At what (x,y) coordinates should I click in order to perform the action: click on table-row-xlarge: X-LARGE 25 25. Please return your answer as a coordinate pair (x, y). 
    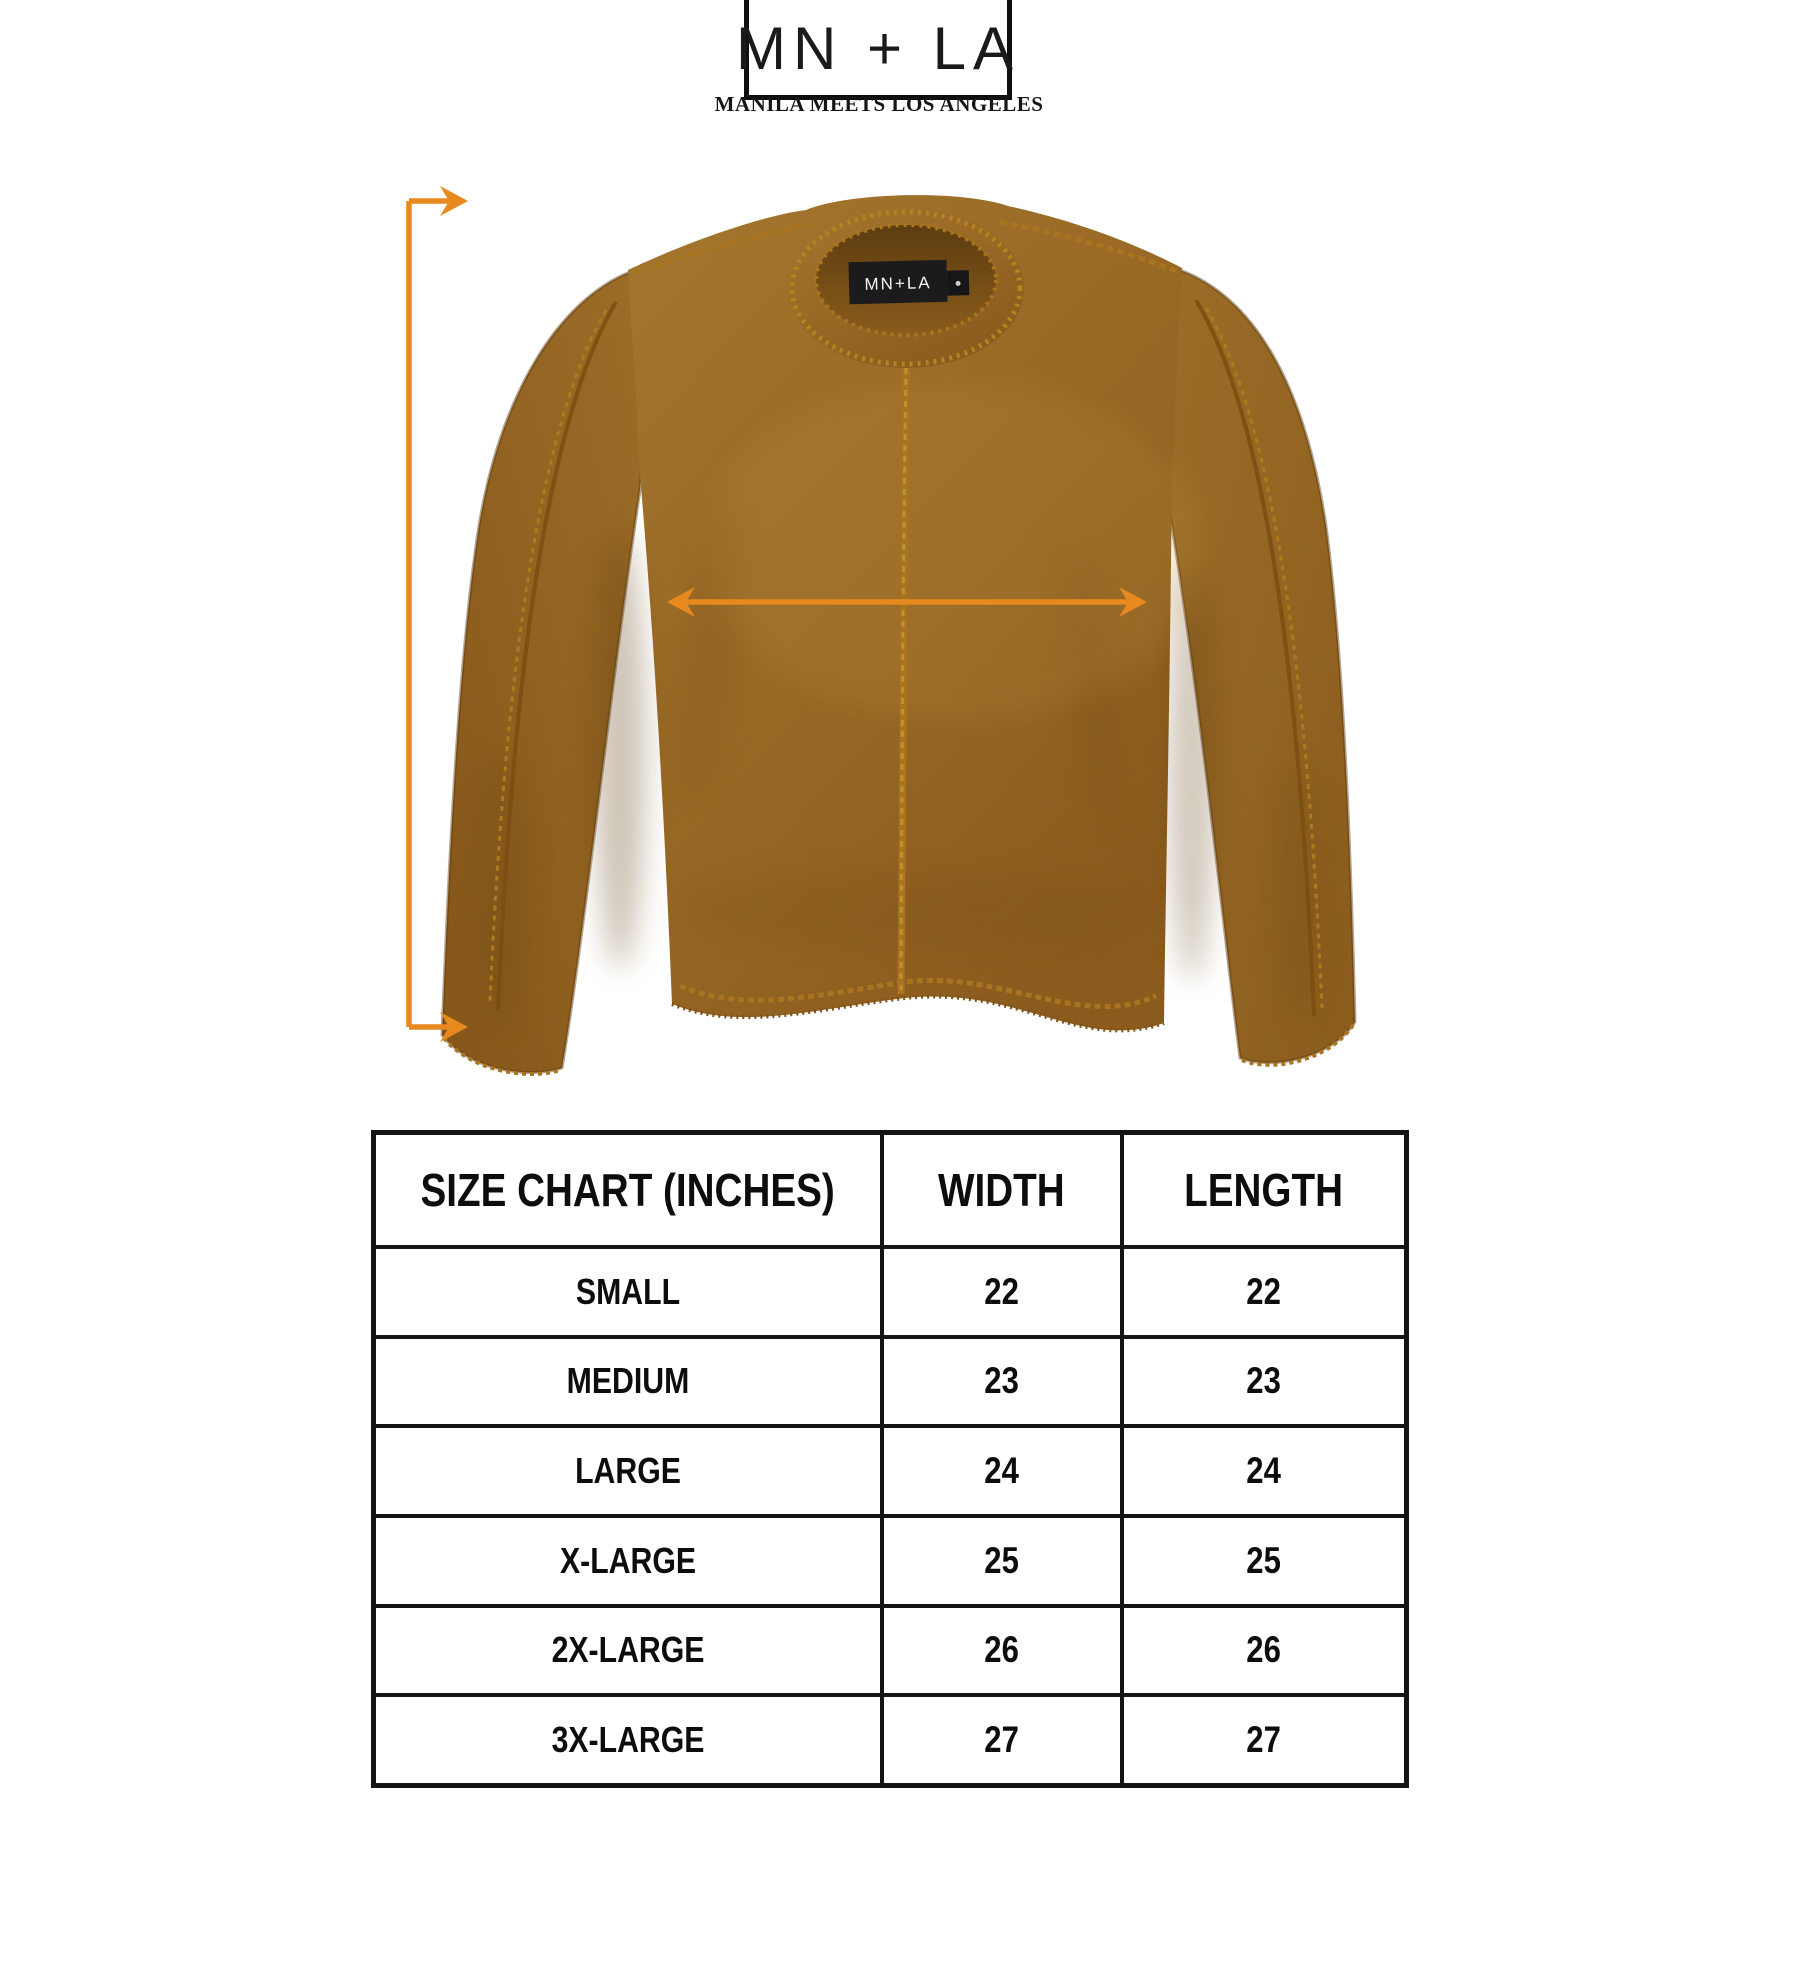
    Looking at the image, I should click on (890, 1560).